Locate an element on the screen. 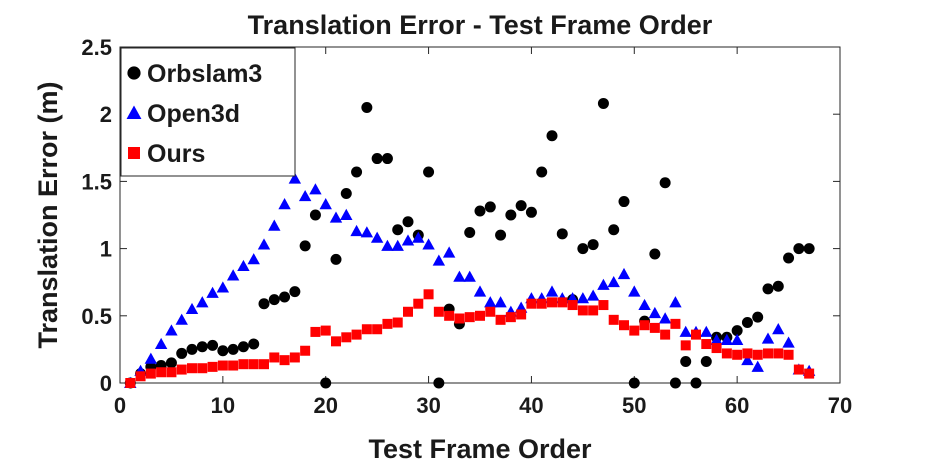 The height and width of the screenshot is (468, 930). x-tick-label: 20 is located at coordinates (325, 405).